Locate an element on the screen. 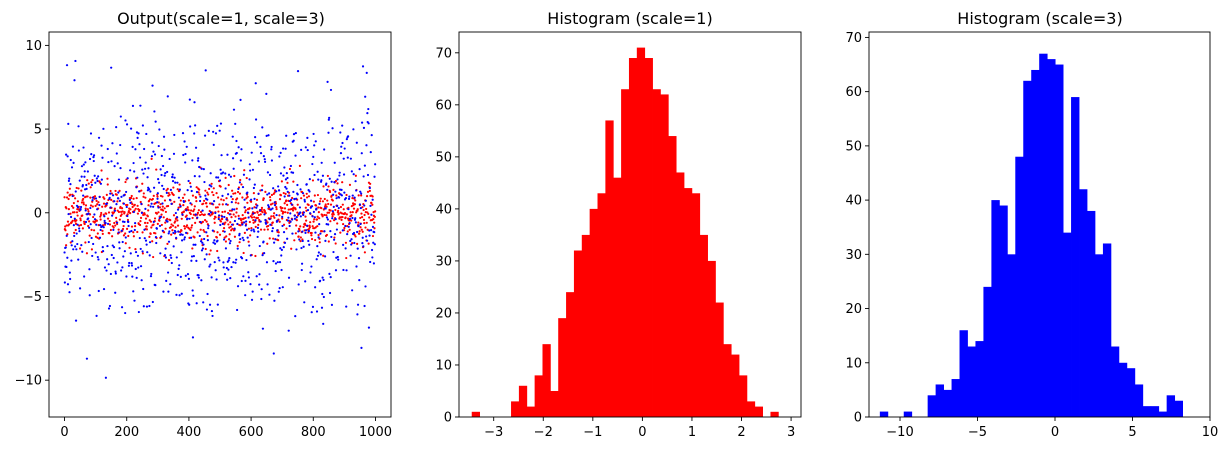 This screenshot has height=451, width=1225. y-tick-label: 70 is located at coordinates (853, 38).